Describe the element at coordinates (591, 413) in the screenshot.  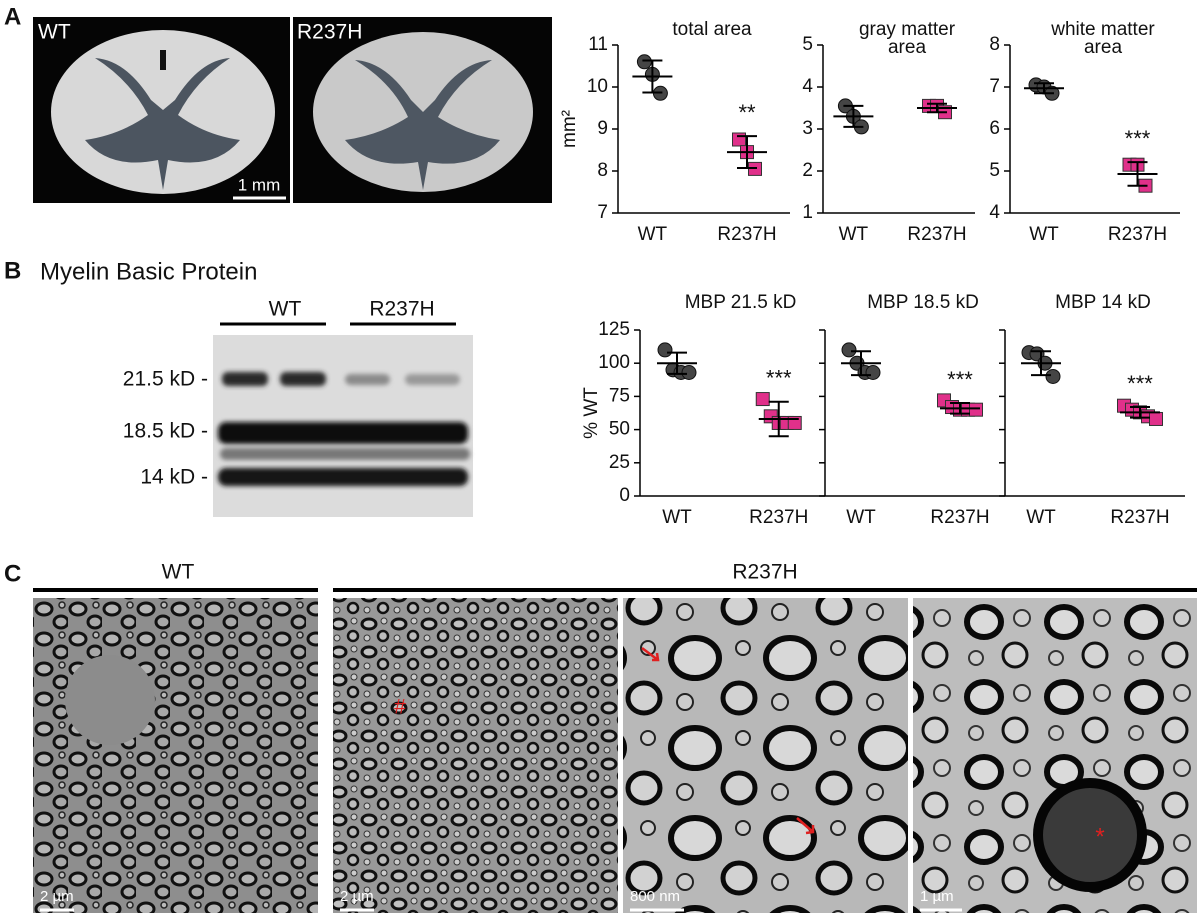
I see `y-axis-label: % WT` at that location.